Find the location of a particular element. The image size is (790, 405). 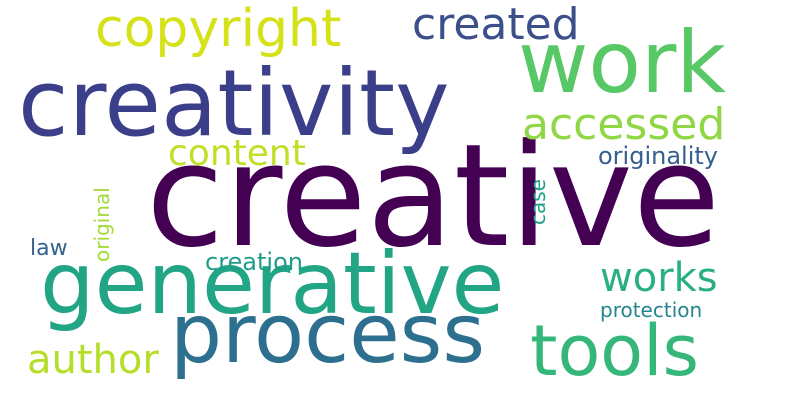

word-content: content is located at coordinates (237, 153).